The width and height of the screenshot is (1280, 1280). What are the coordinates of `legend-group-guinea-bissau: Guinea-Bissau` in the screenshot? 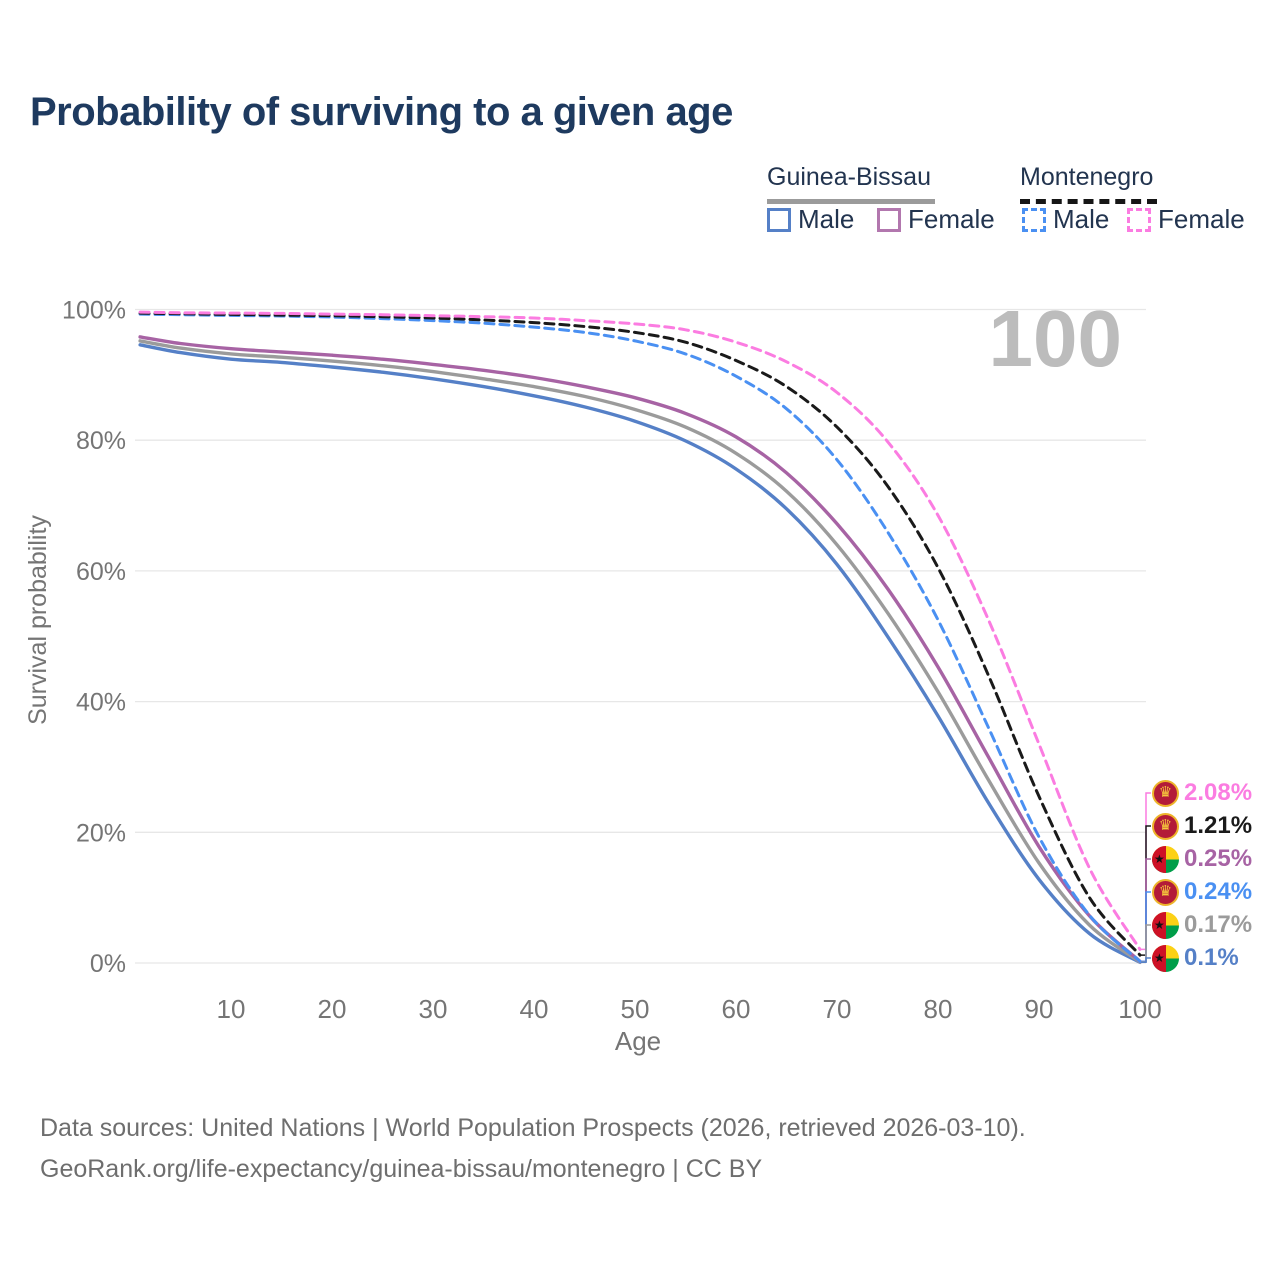 It's located at (851, 183).